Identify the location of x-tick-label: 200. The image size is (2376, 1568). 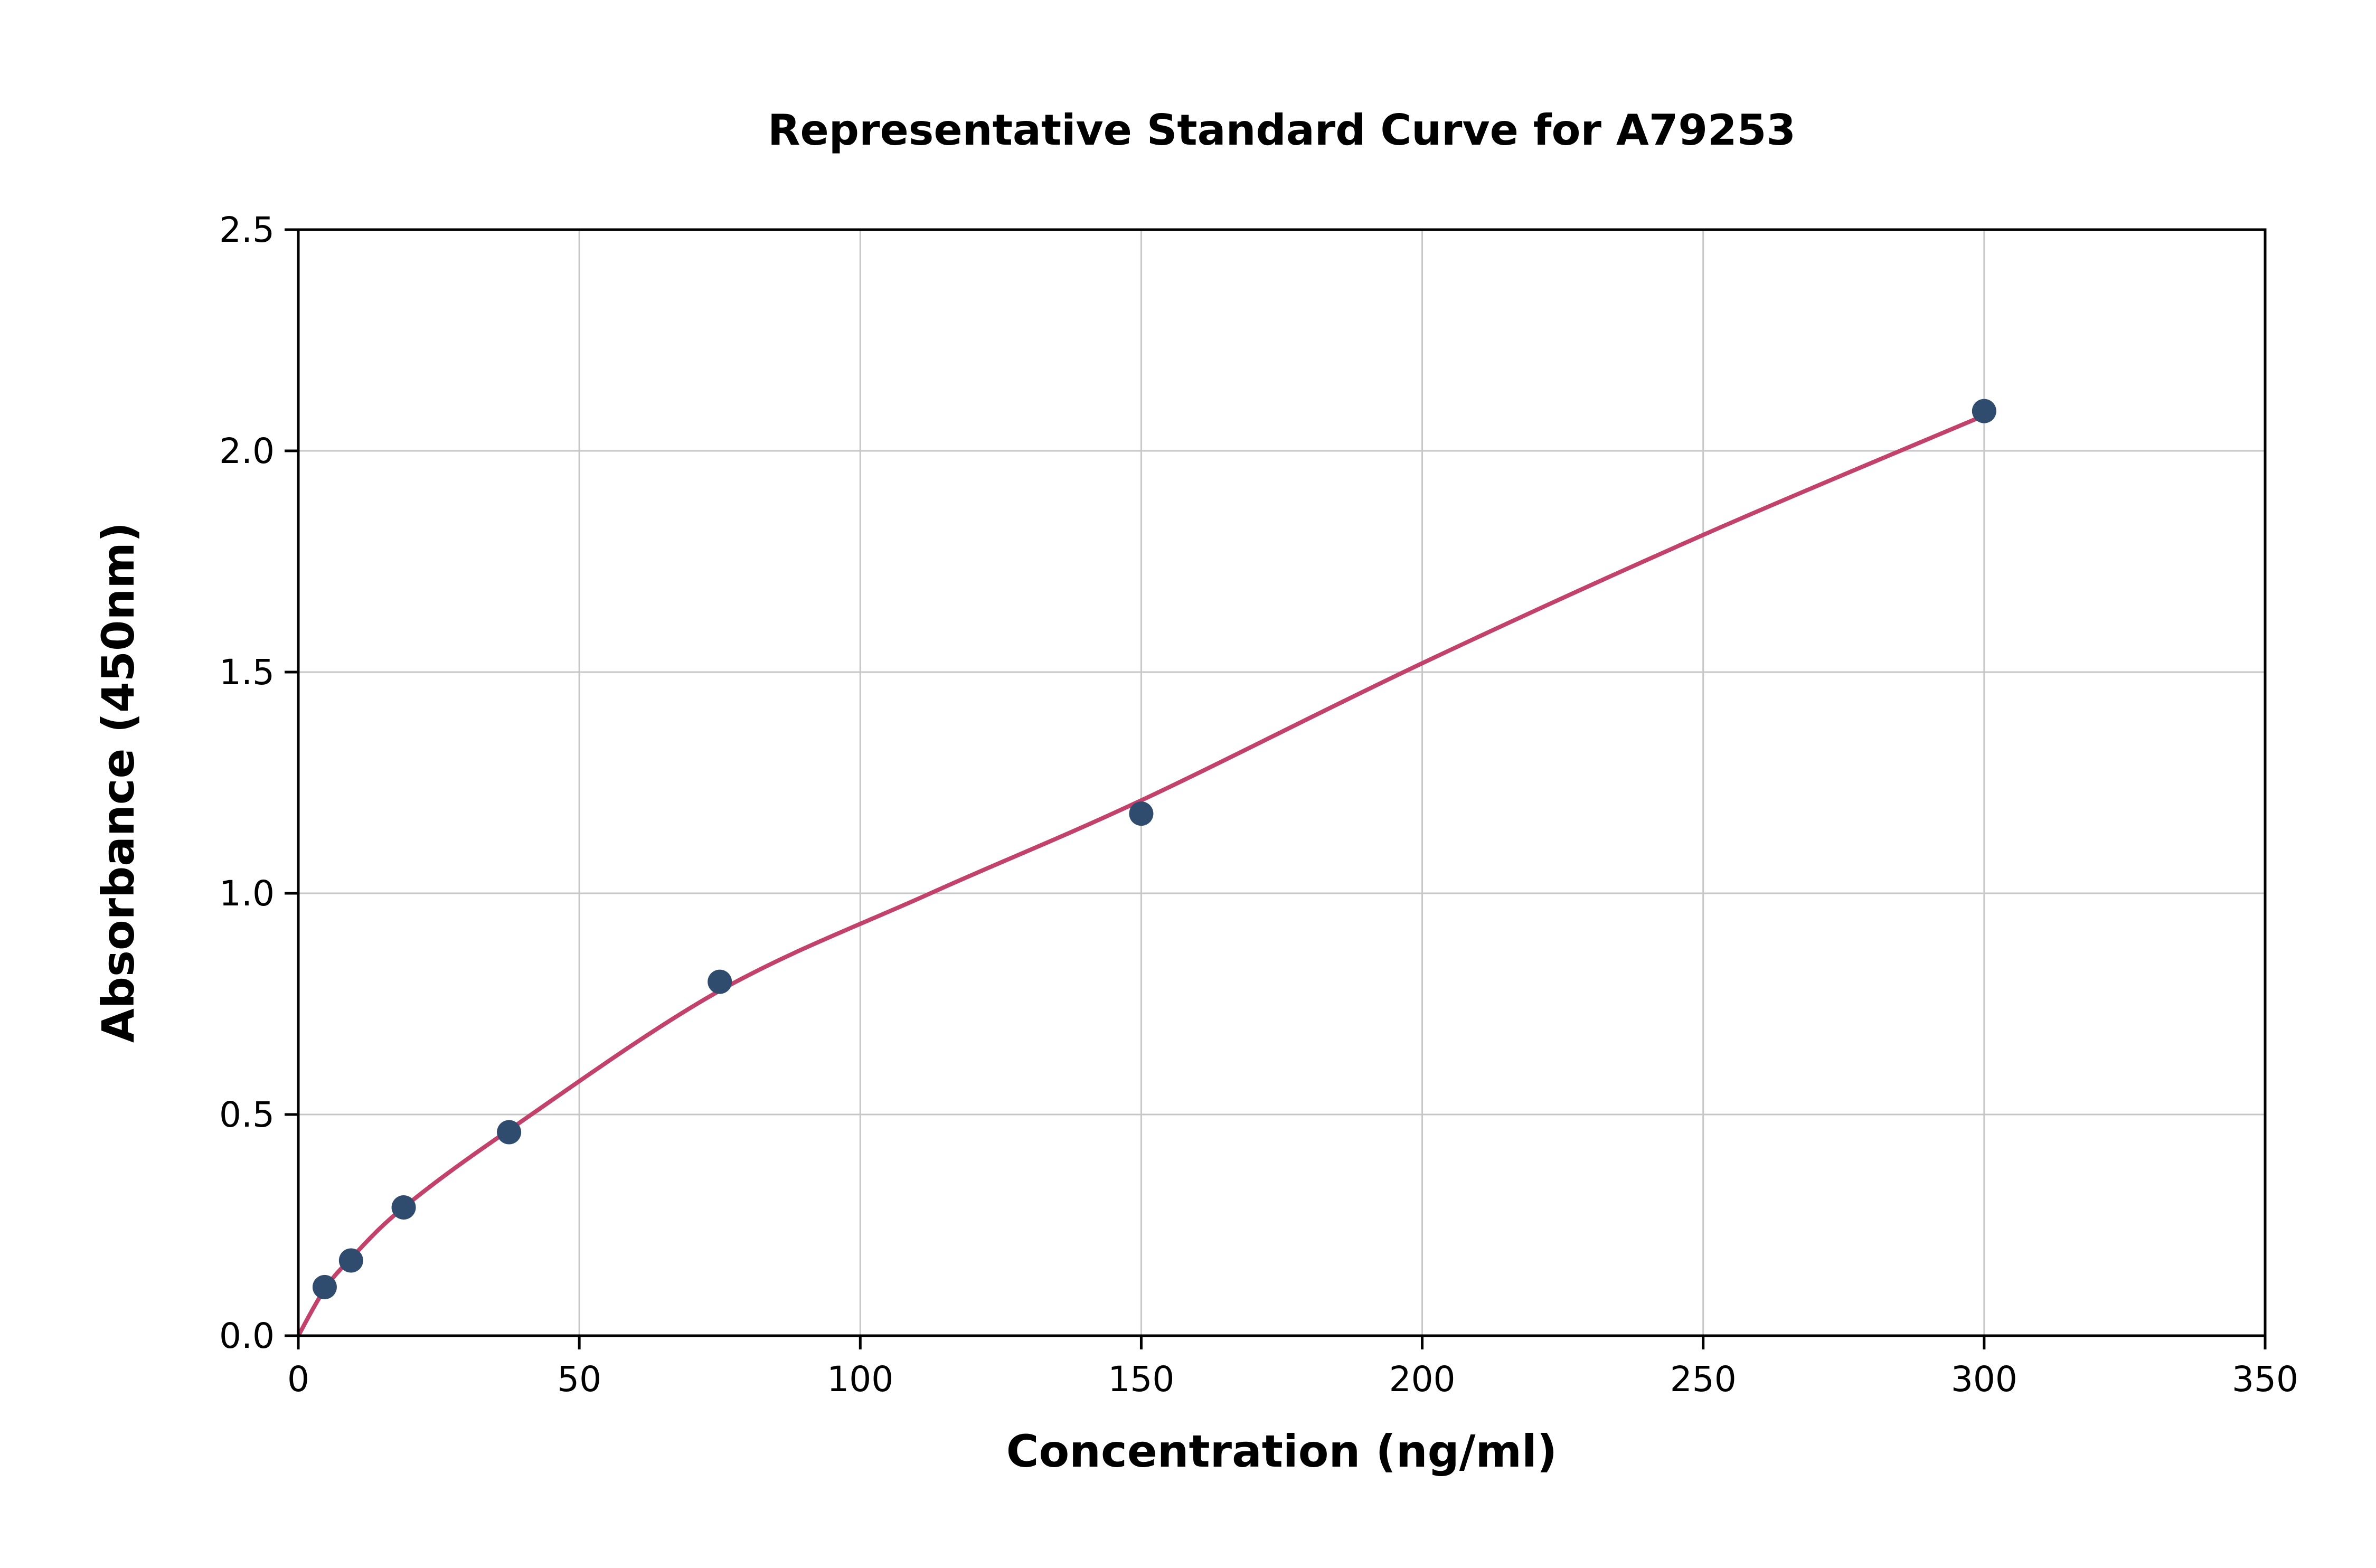
(1423, 1380).